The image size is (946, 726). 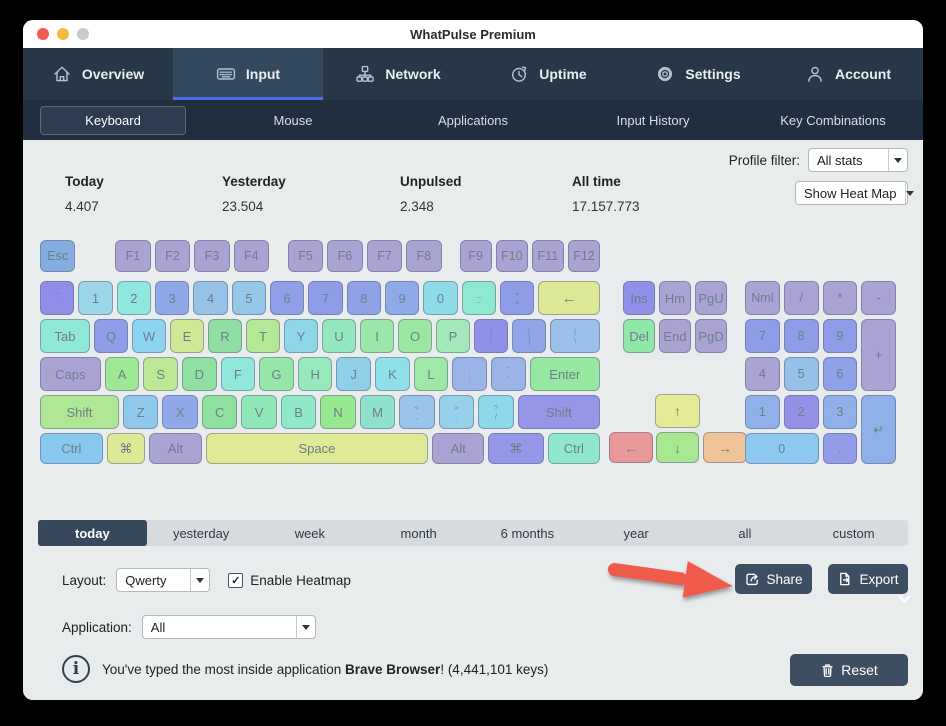 What do you see at coordinates (575, 336) in the screenshot?
I see `key-\: | \` at bounding box center [575, 336].